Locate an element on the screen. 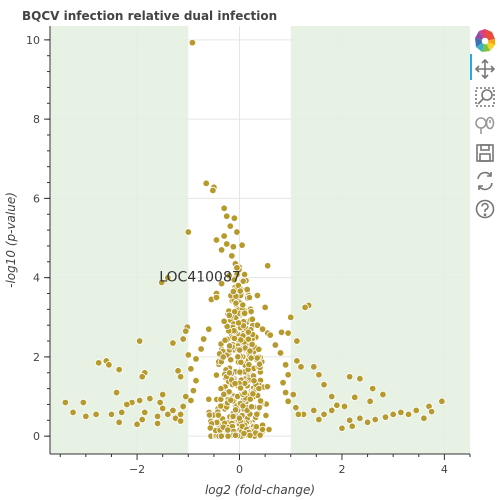 The height and width of the screenshot is (500, 500). box-zoom-icon is located at coordinates (485, 97).